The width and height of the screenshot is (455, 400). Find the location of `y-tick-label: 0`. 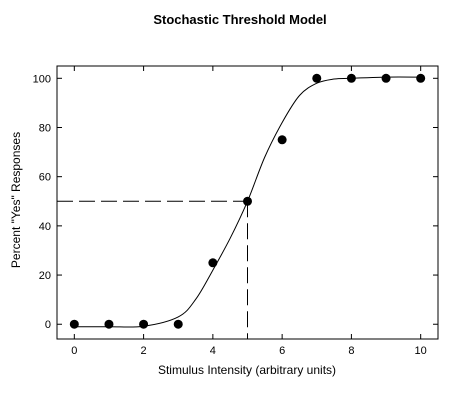

y-tick-label: 0 is located at coordinates (48, 325).